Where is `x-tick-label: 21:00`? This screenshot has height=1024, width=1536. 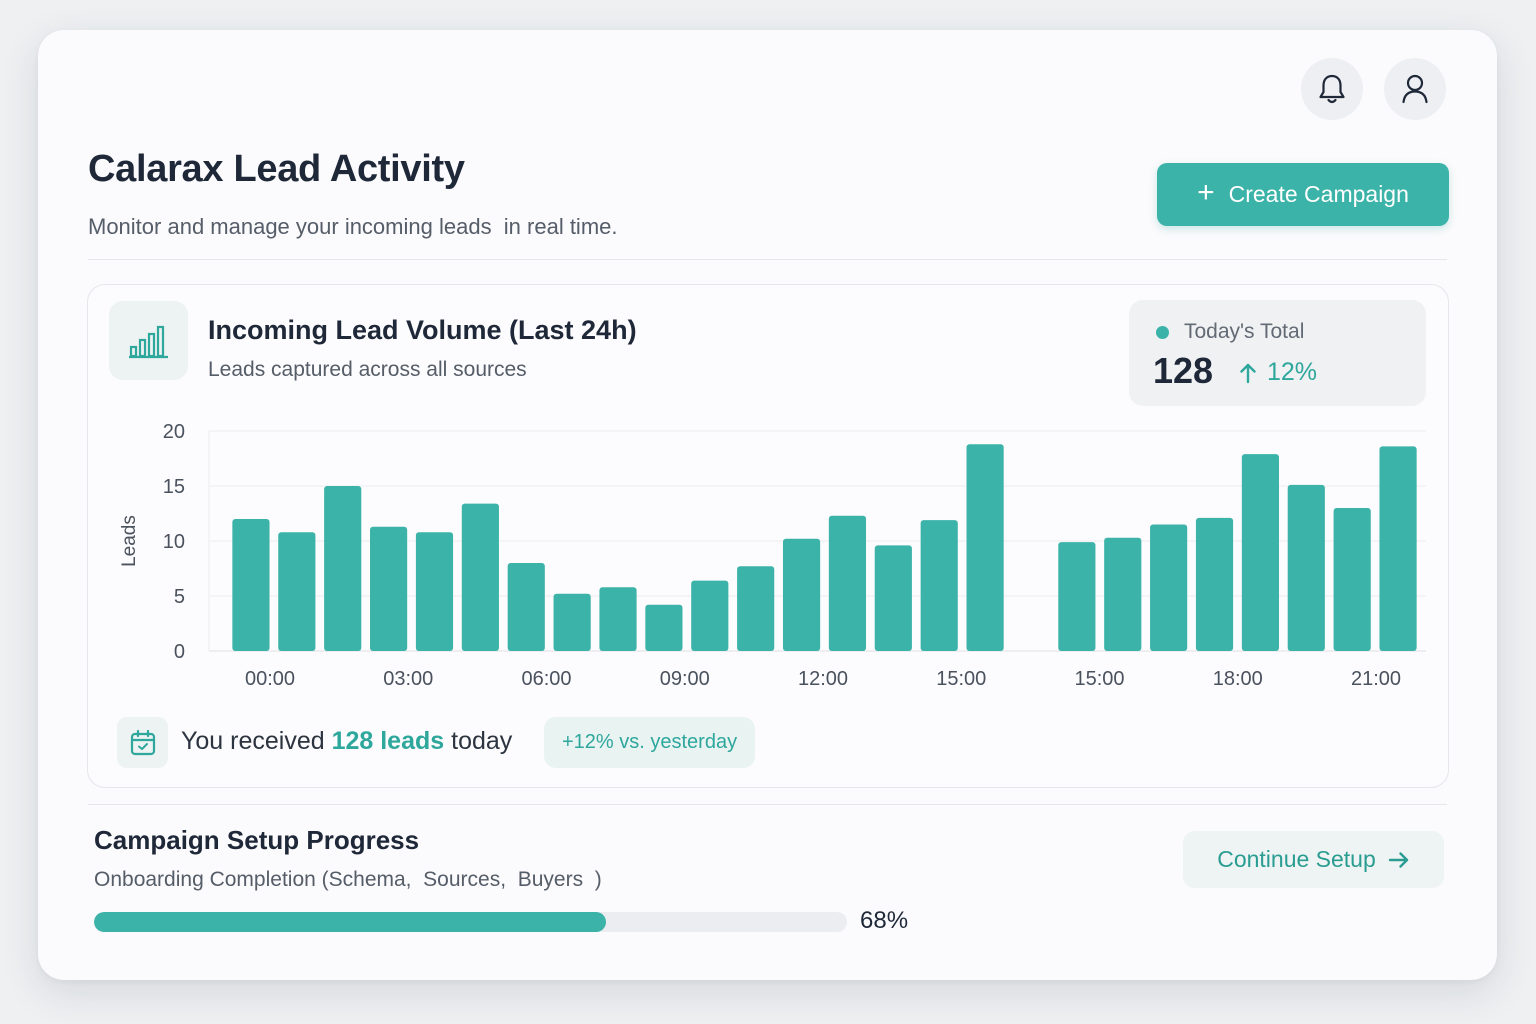 x-tick-label: 21:00 is located at coordinates (1376, 679).